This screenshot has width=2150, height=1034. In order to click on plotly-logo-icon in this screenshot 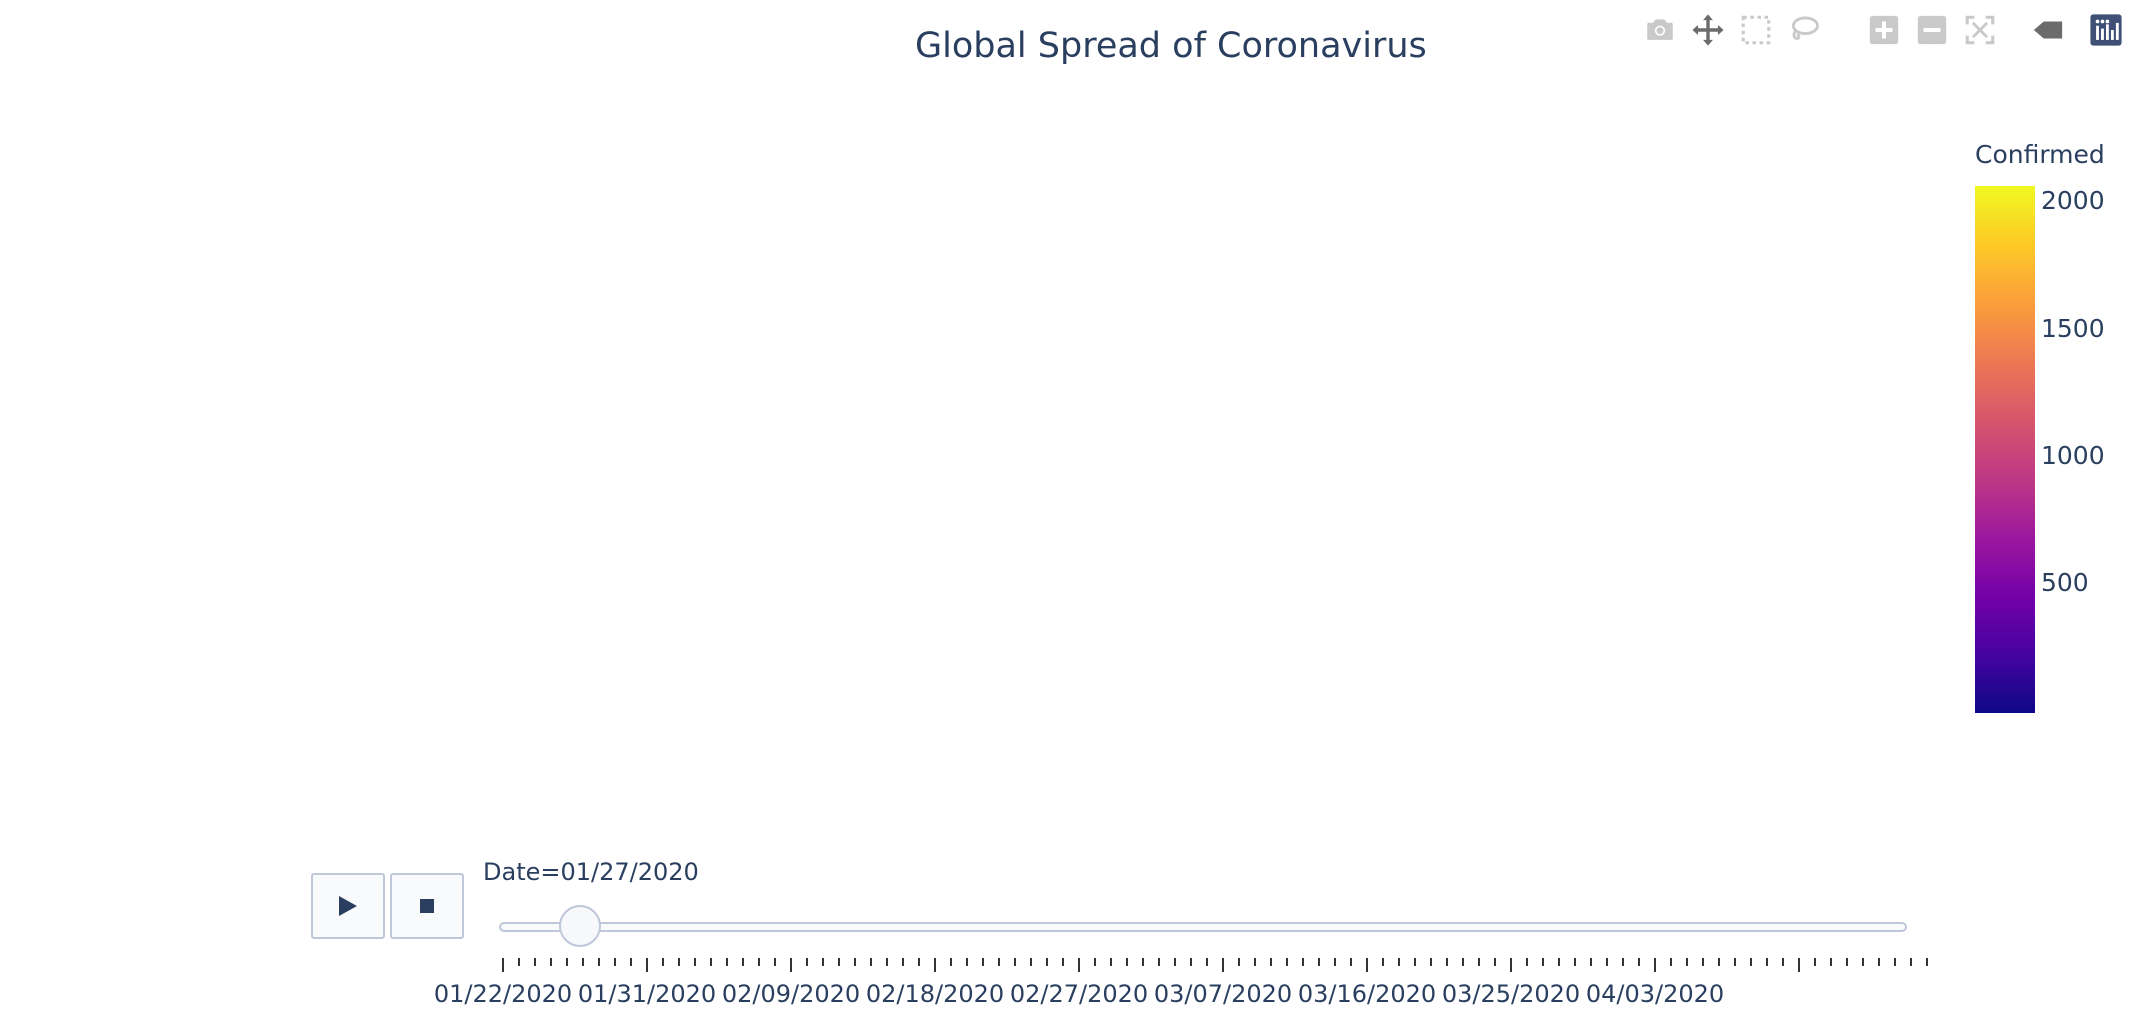, I will do `click(2106, 30)`.